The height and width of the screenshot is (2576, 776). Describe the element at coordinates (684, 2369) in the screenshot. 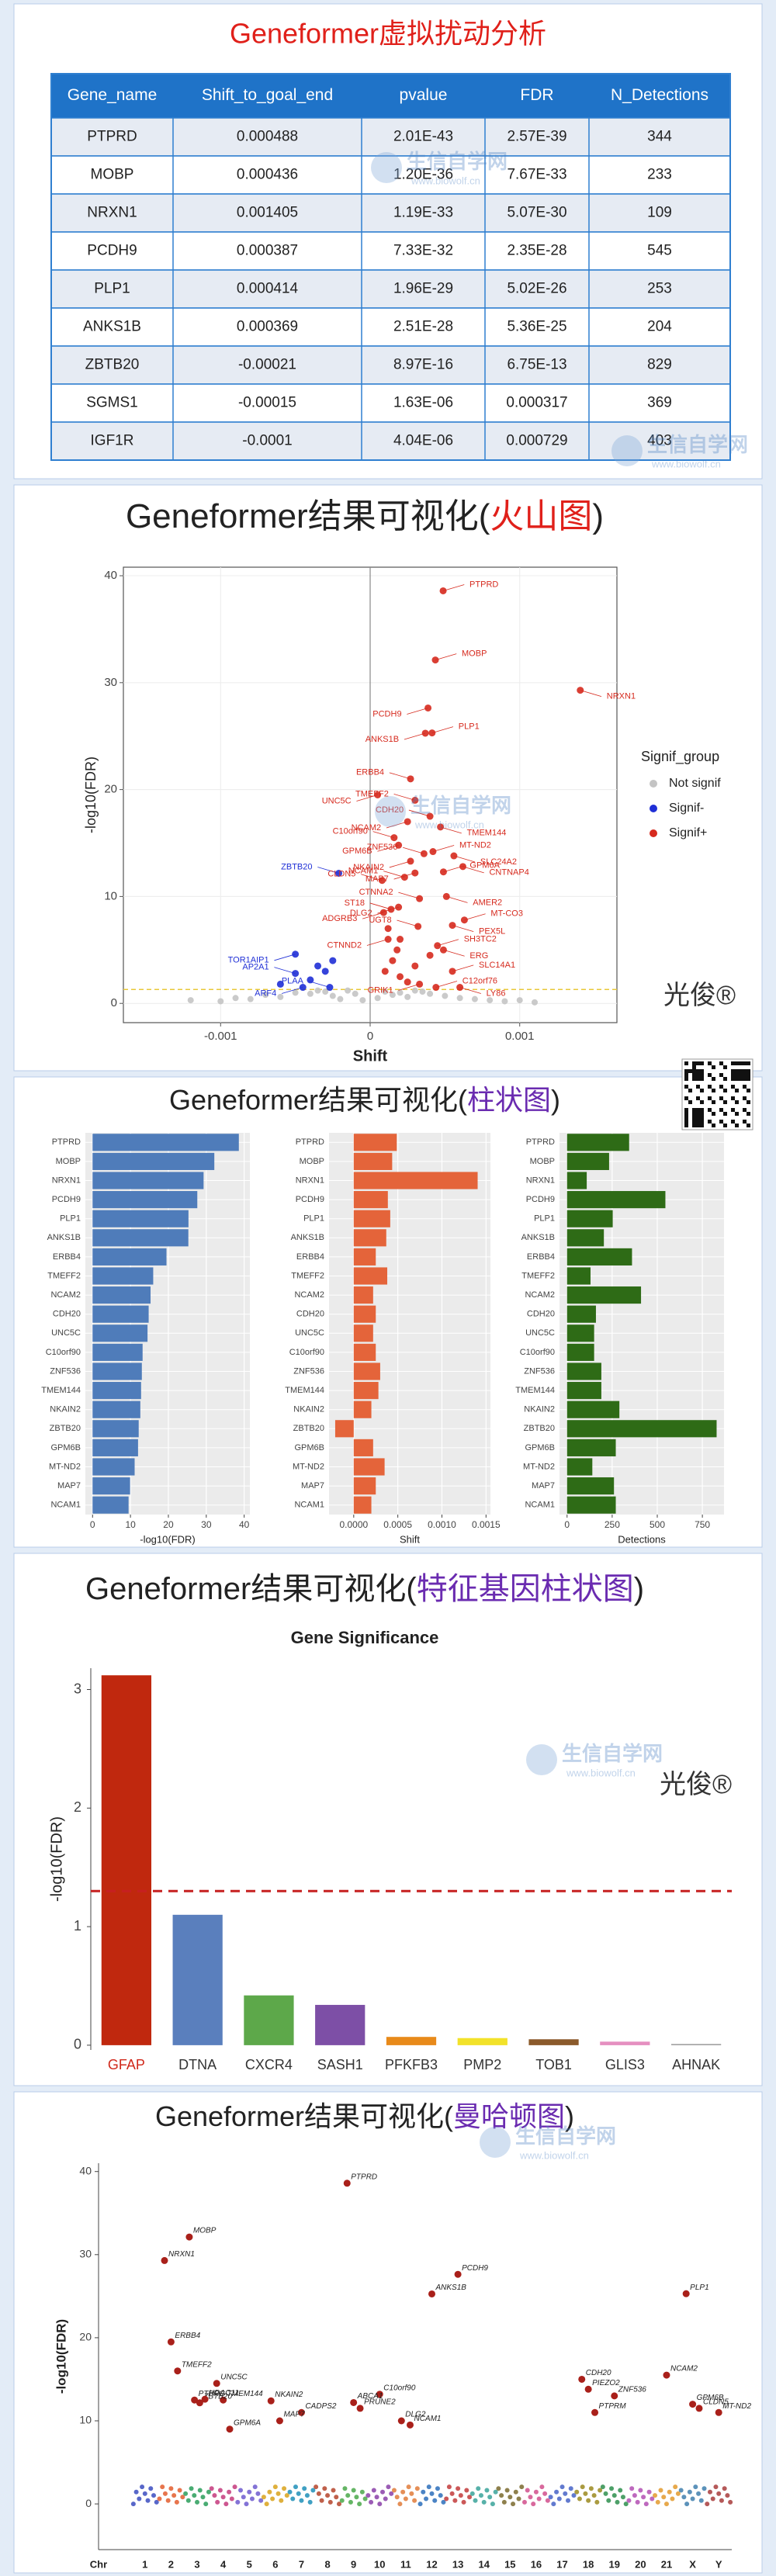

I see `point-label: NCAM2` at that location.